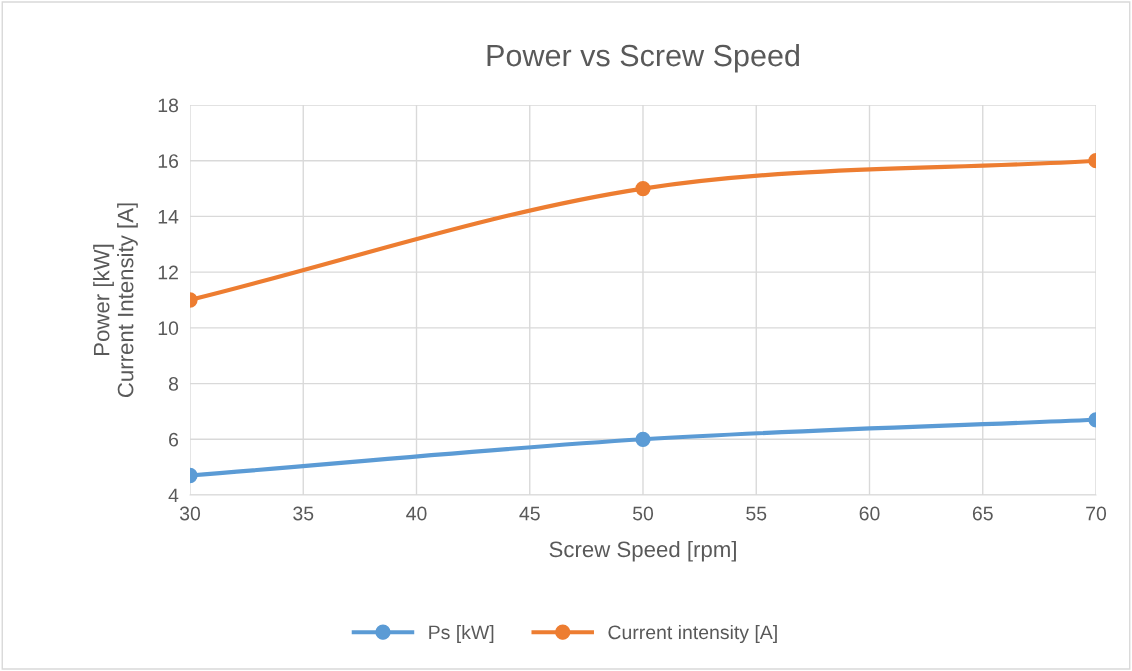  I want to click on chart-title: Power vs Screw Speed, so click(643, 58).